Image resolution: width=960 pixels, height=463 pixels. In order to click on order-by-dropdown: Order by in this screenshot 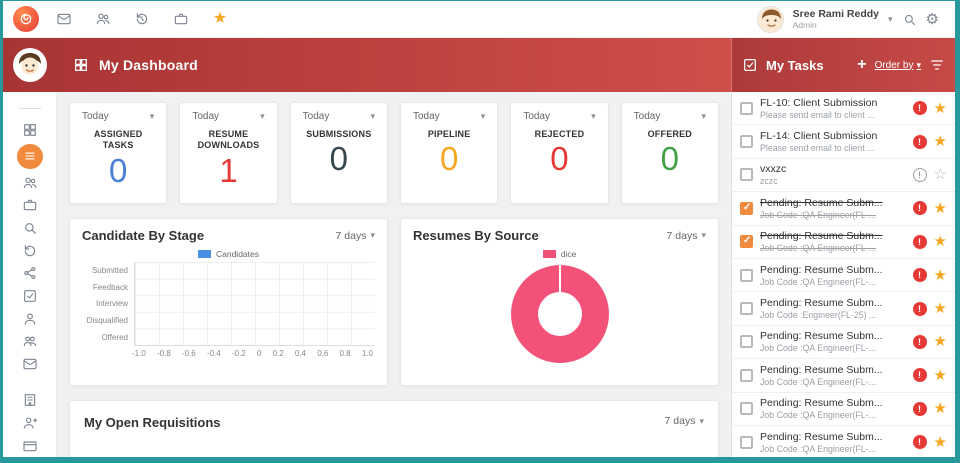, I will do `click(898, 65)`.